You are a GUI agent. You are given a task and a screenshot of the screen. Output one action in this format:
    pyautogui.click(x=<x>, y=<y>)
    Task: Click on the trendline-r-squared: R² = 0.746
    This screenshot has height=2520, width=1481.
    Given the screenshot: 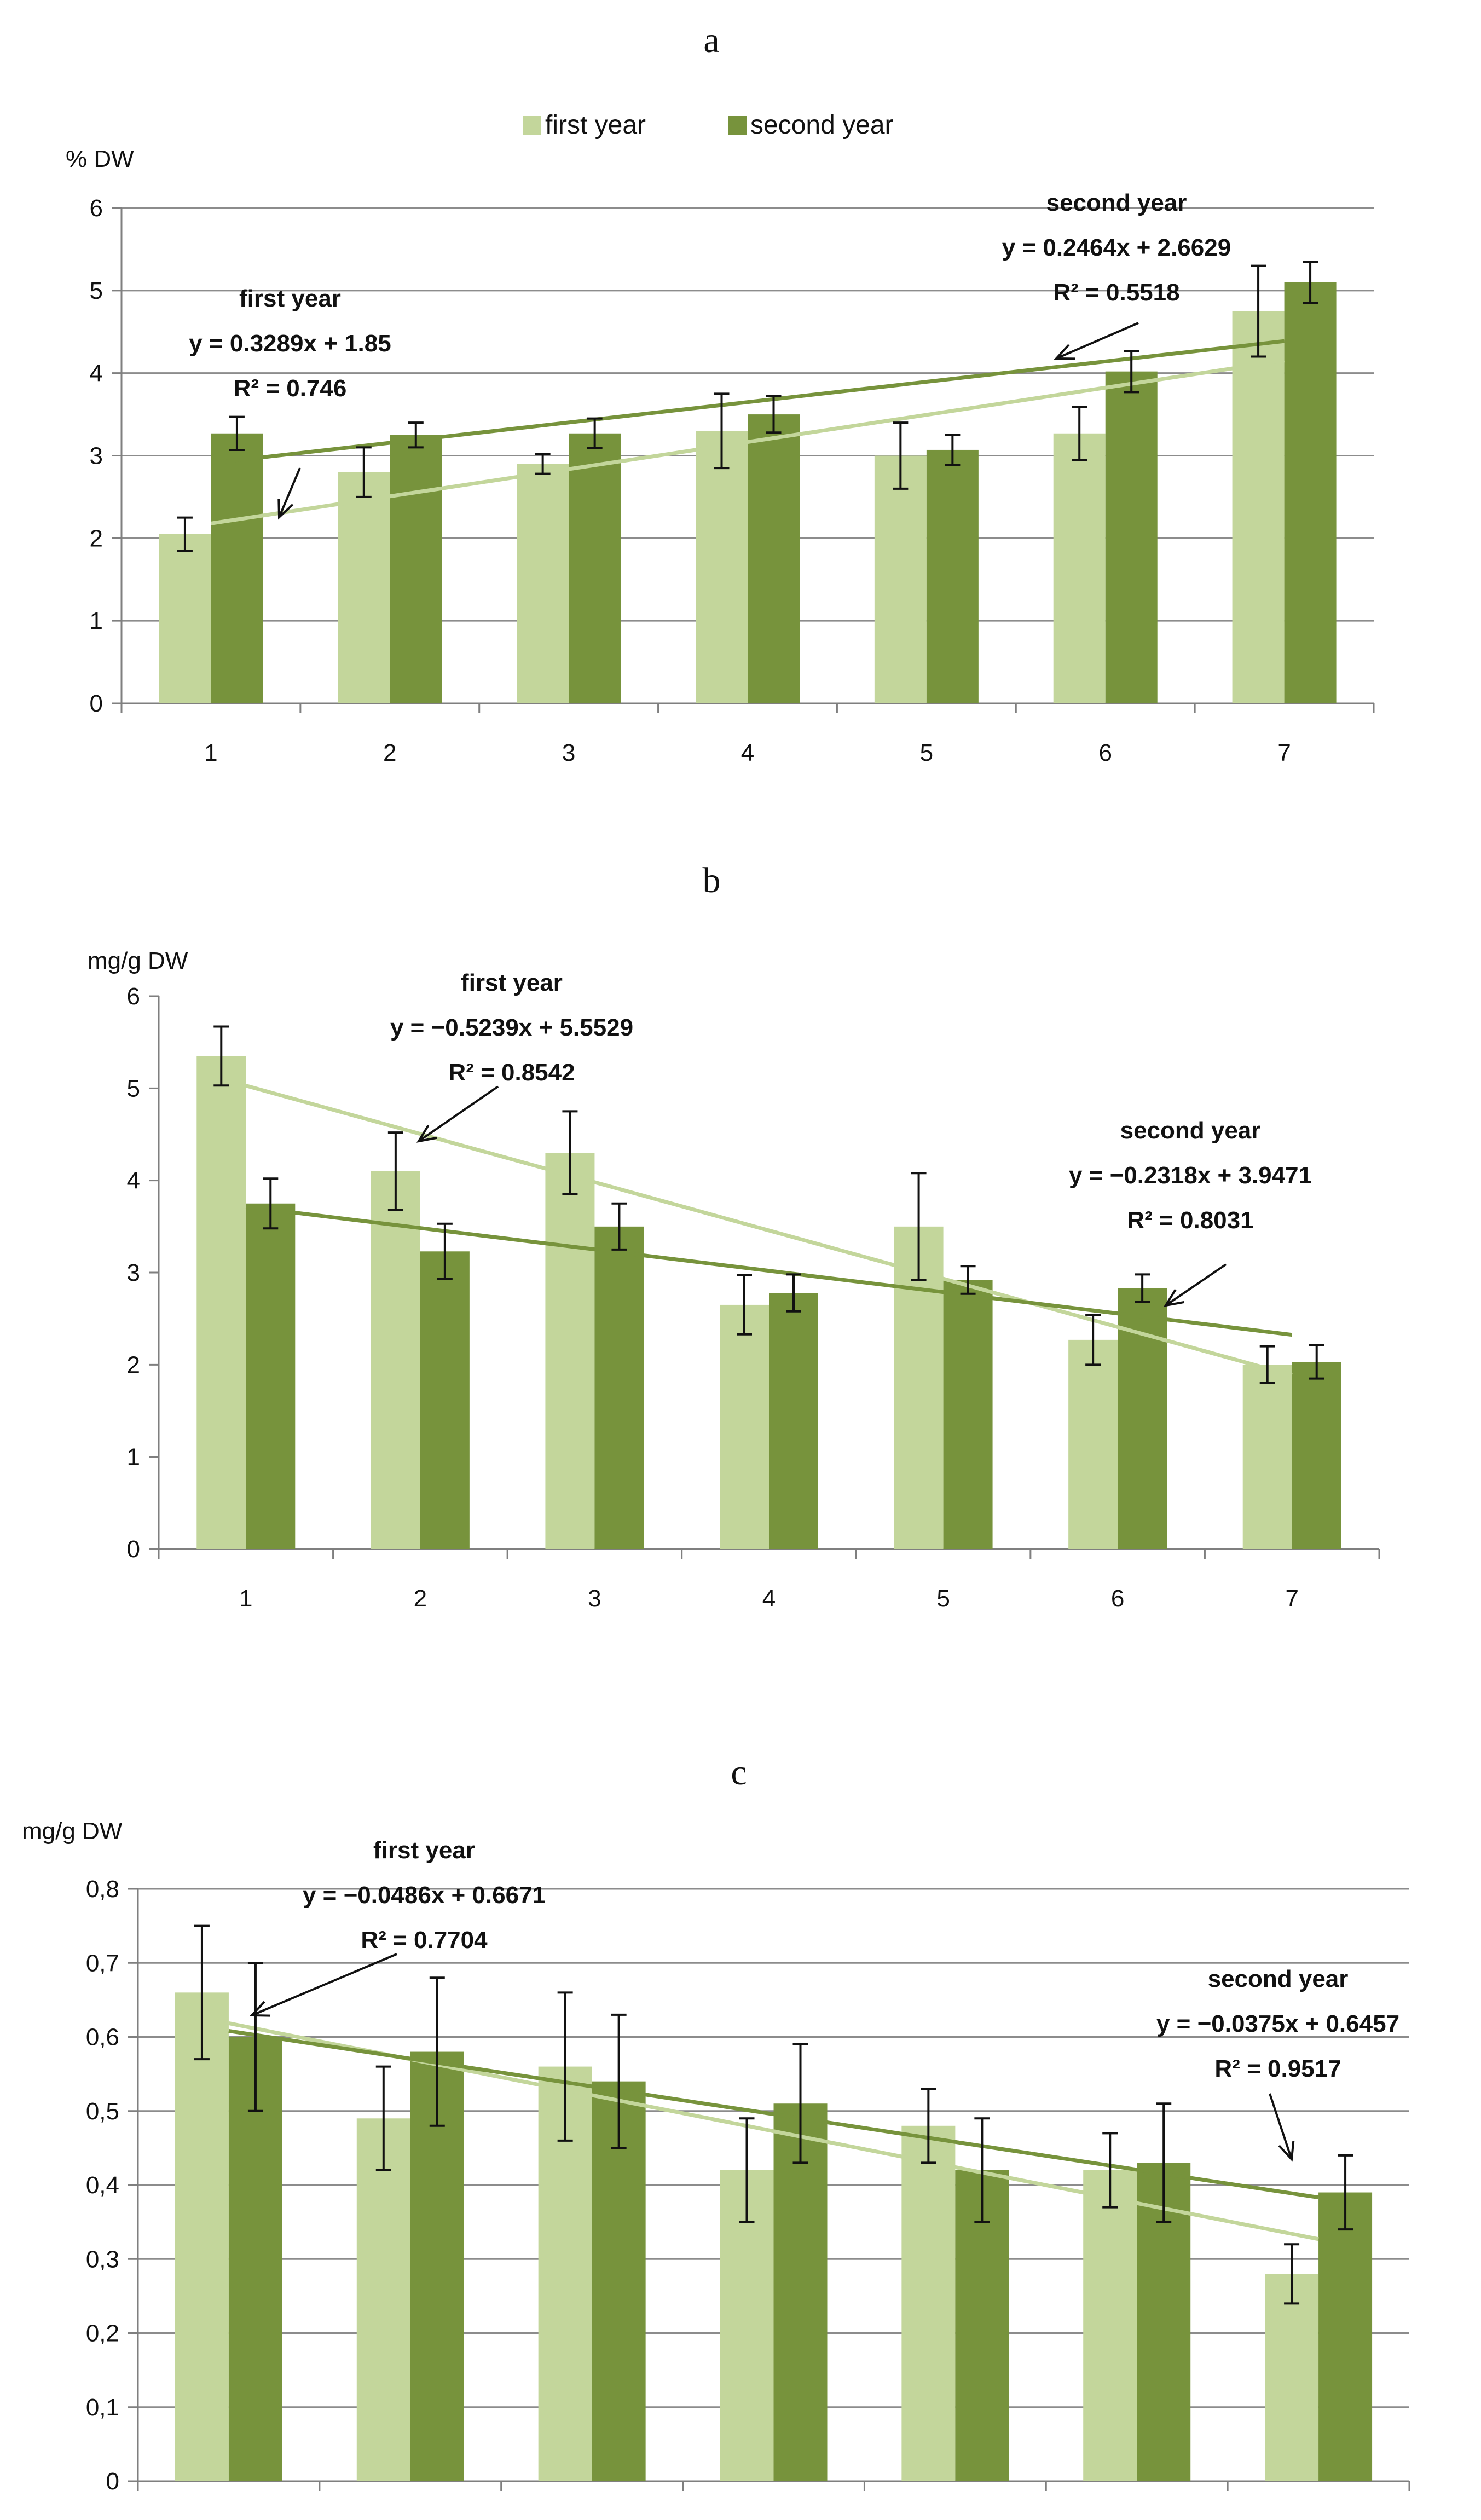 What is the action you would take?
    pyautogui.click(x=290, y=388)
    